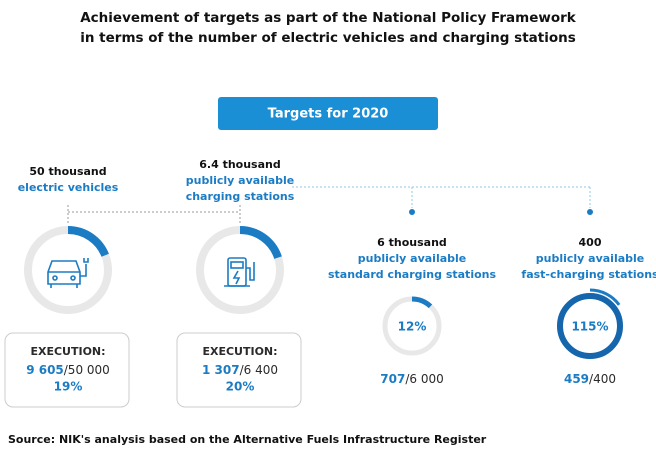  I want to click on target-label: charging stations, so click(240, 196).